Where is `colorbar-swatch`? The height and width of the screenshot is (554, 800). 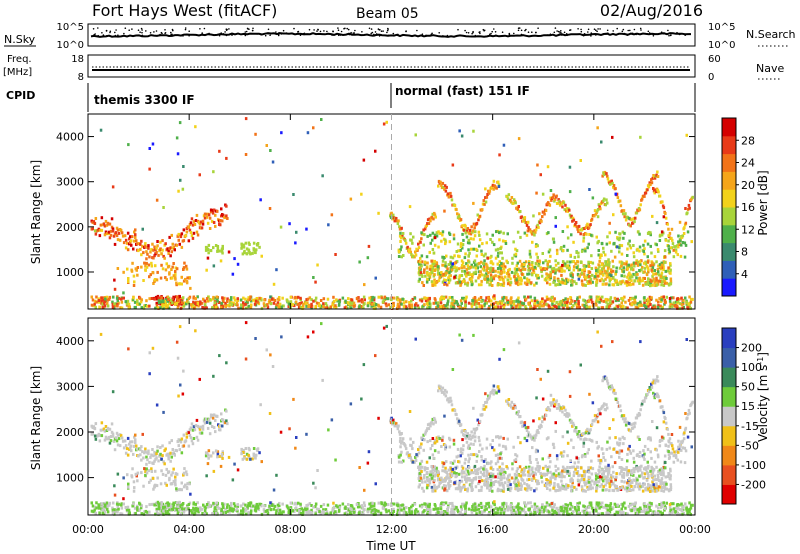
colorbar-swatch is located at coordinates (729, 251).